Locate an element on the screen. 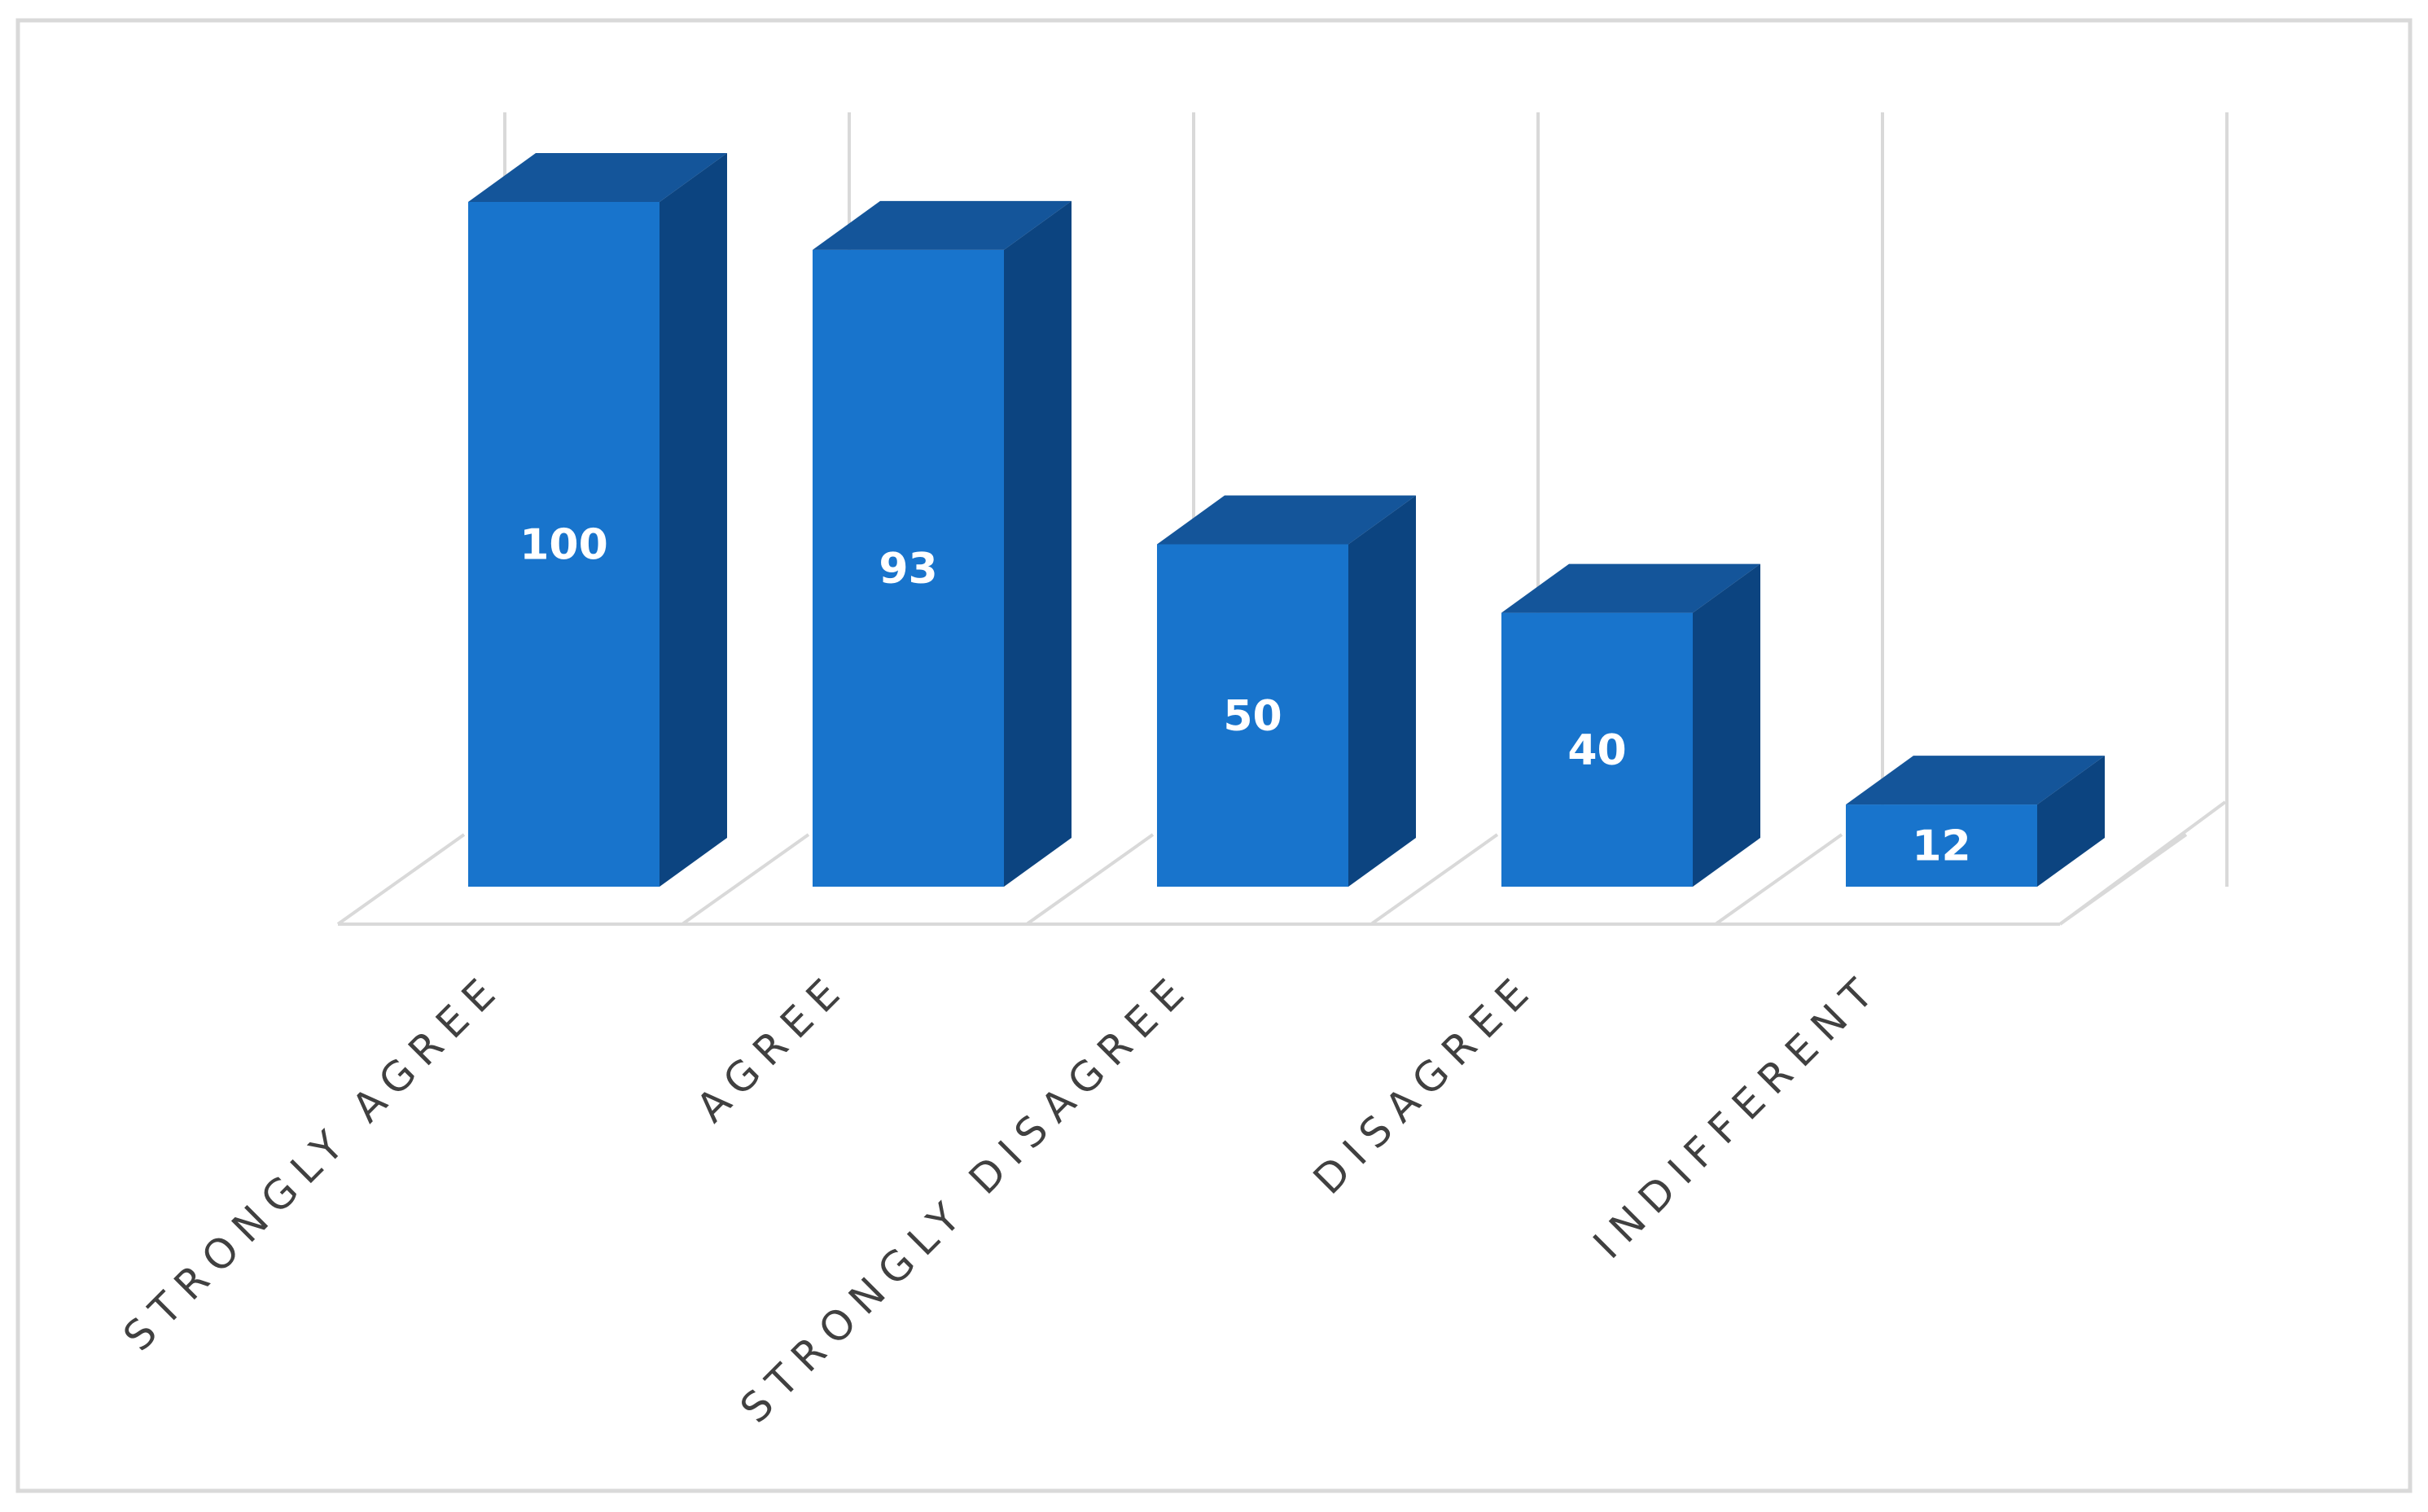  data-label: 93 is located at coordinates (908, 569).